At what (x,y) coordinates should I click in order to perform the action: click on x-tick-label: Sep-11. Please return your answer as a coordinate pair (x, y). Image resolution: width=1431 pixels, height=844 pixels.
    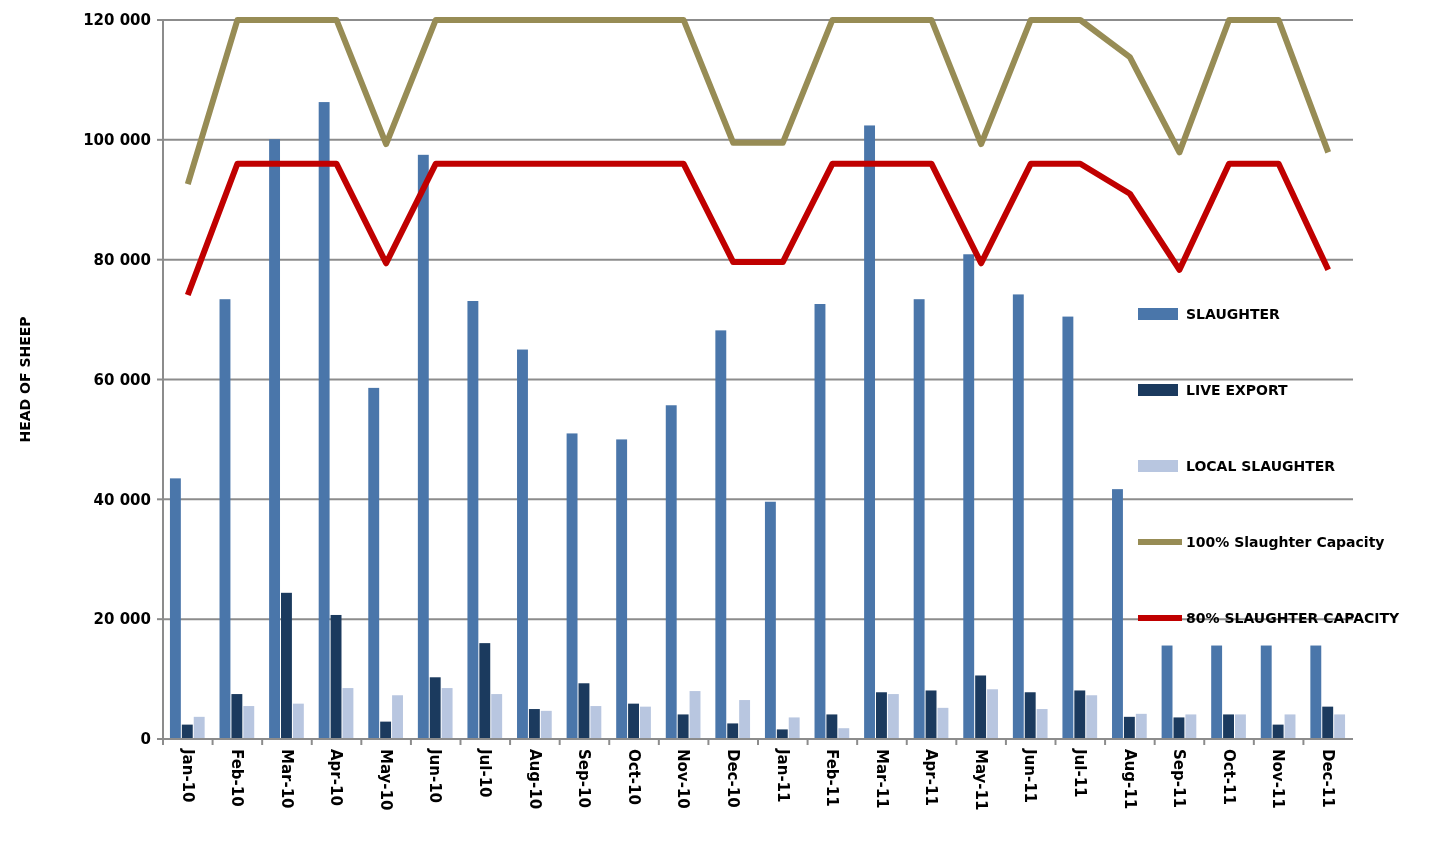
    Looking at the image, I should click on (1179, 778).